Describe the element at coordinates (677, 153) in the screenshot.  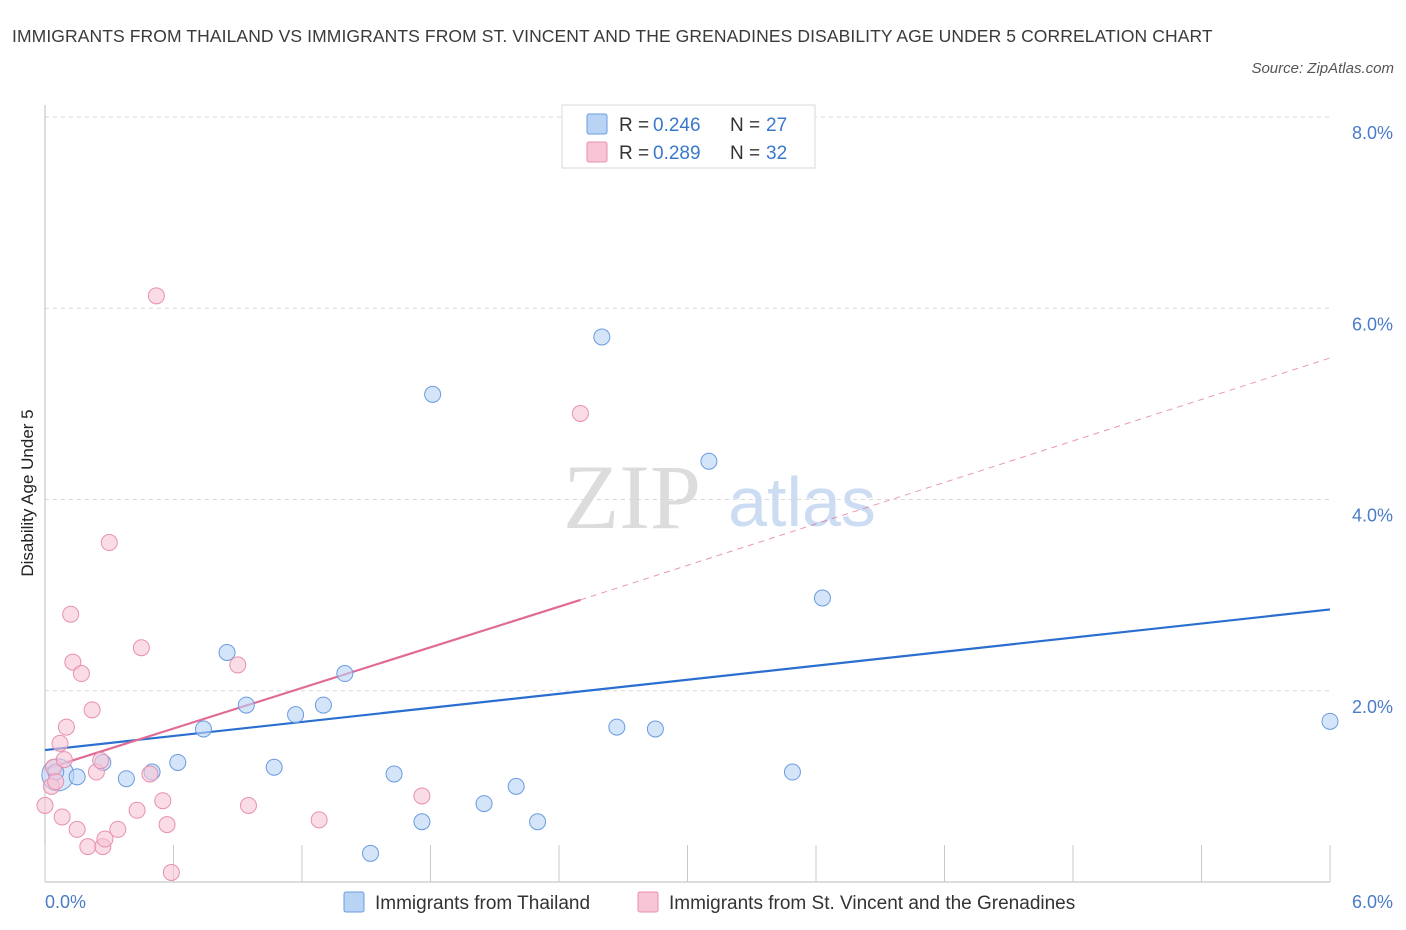
I see `legend-r-value-1: 0.289` at that location.